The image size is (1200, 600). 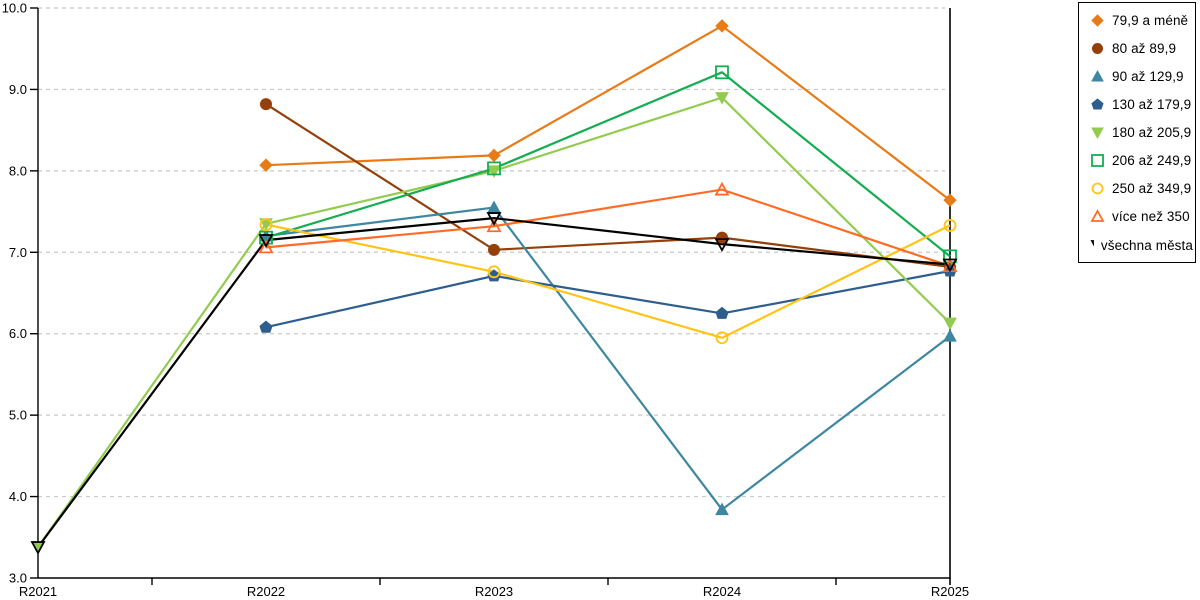 I want to click on legend-label: všechna města, so click(x=1146, y=245).